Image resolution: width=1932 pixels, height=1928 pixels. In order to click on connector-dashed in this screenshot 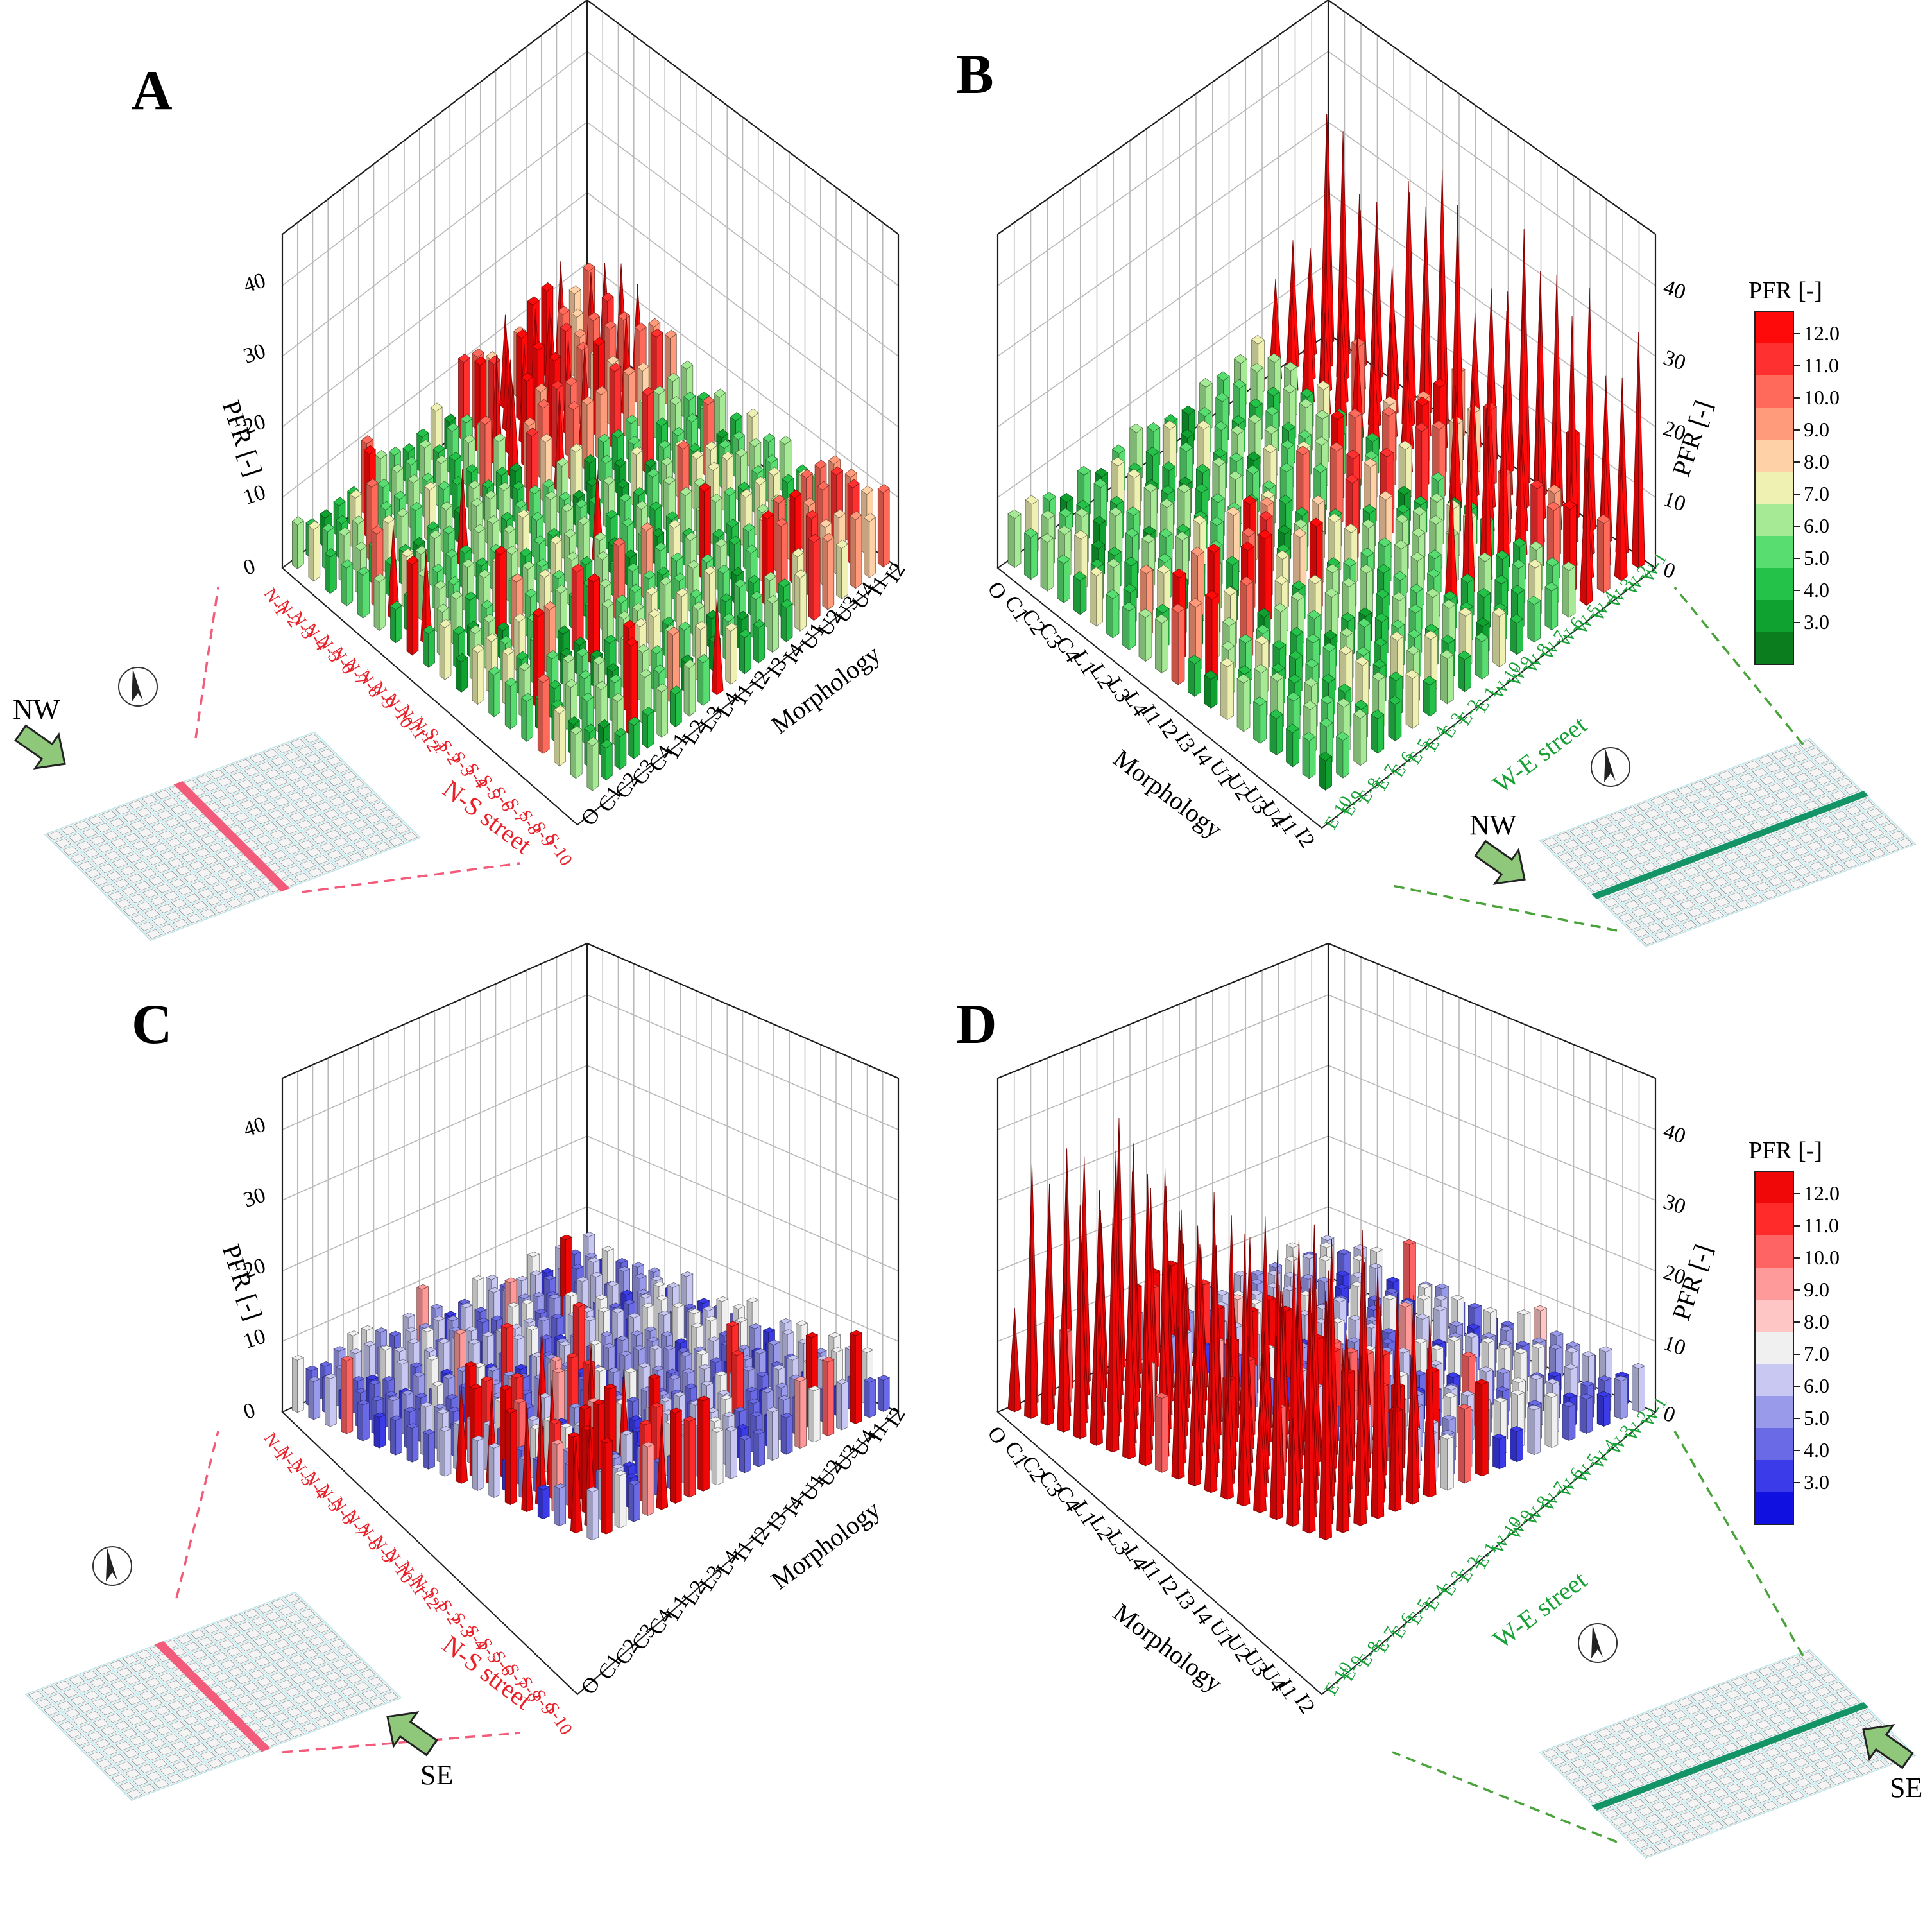, I will do `click(1505, 908)`.